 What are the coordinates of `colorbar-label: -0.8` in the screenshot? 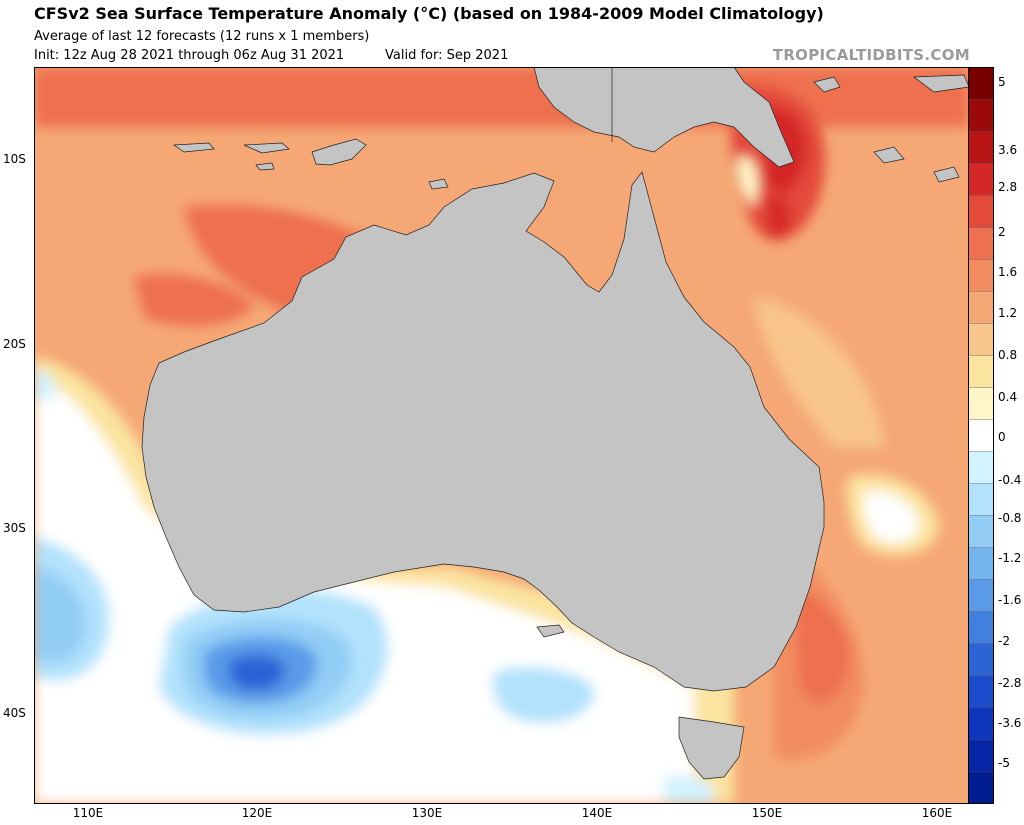 It's located at (1010, 518).